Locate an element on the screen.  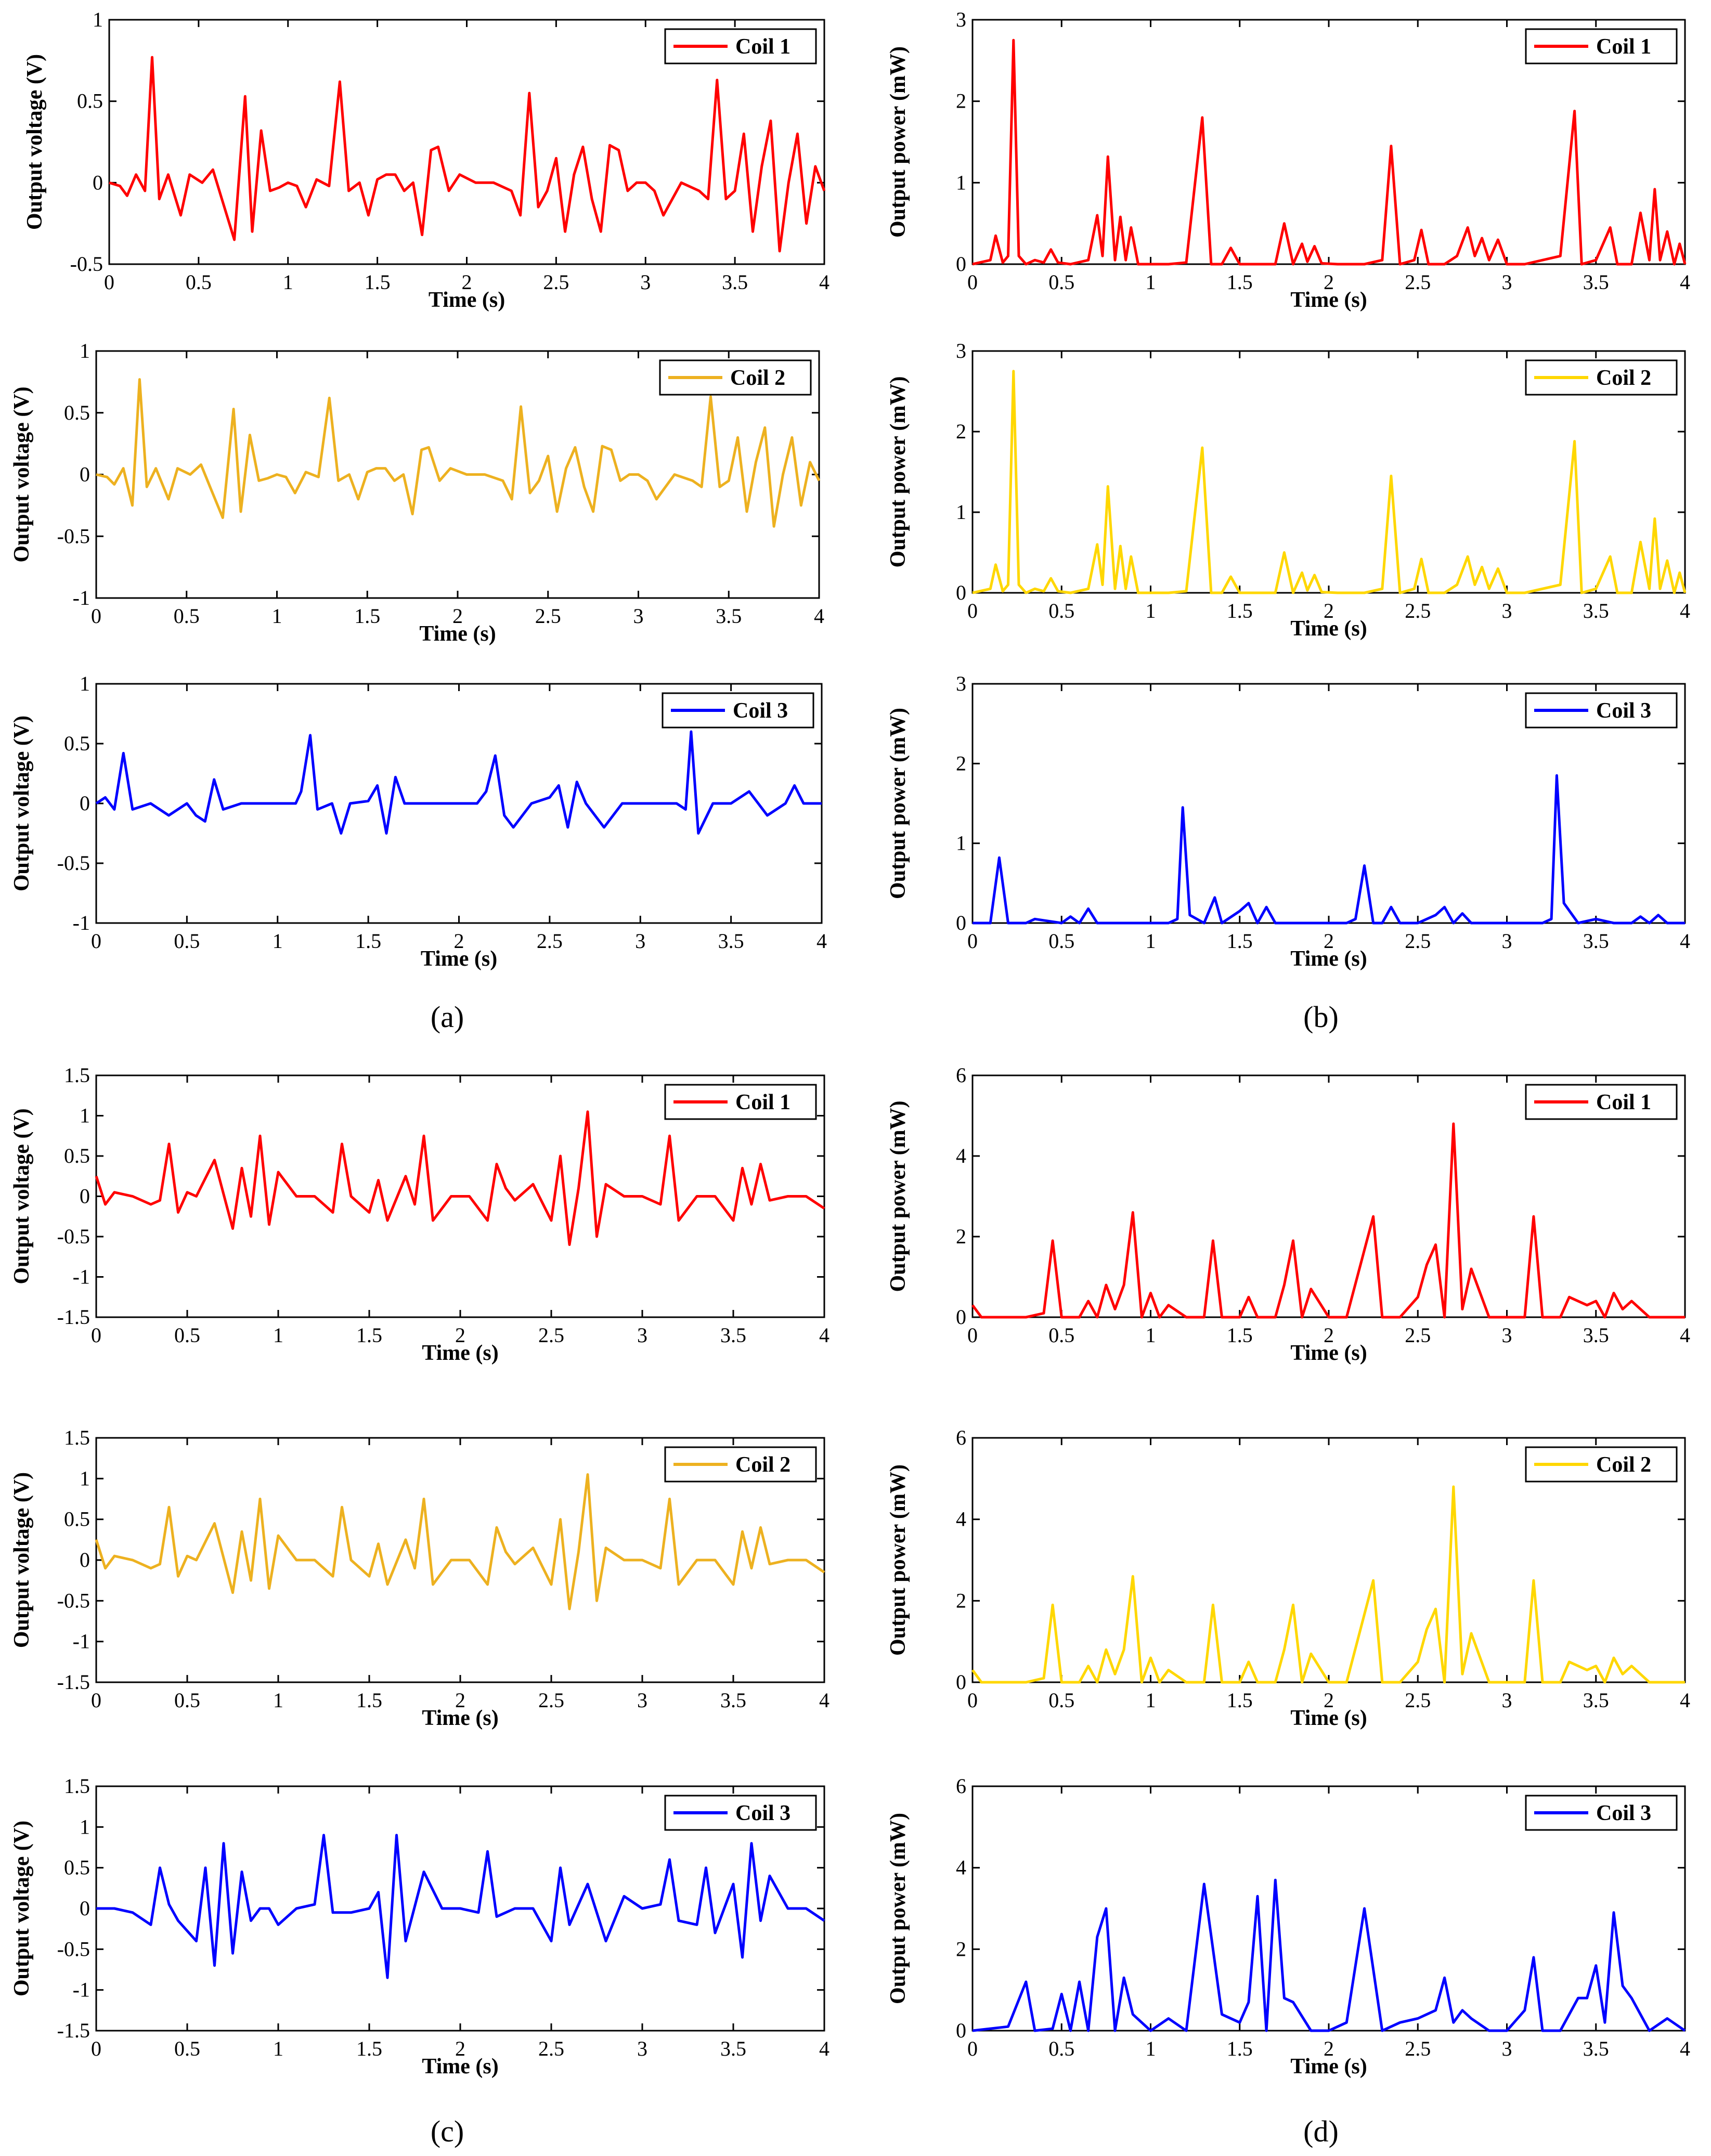
legend-label: Coil 3 is located at coordinates (763, 1813).